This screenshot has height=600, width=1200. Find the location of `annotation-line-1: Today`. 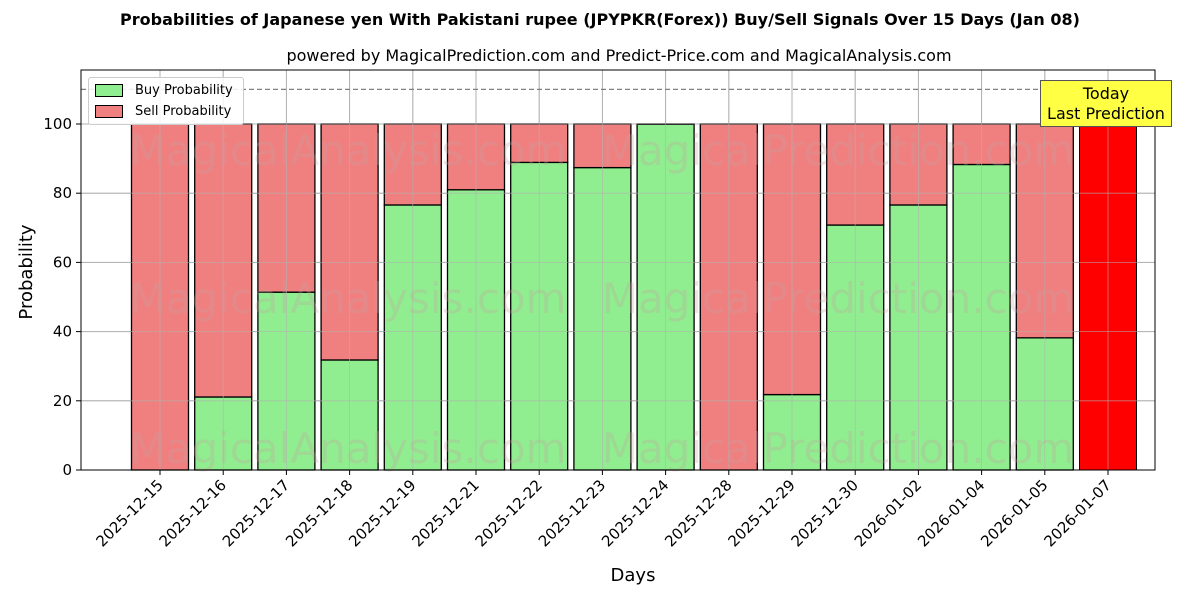

annotation-line-1: Today is located at coordinates (1106, 93).